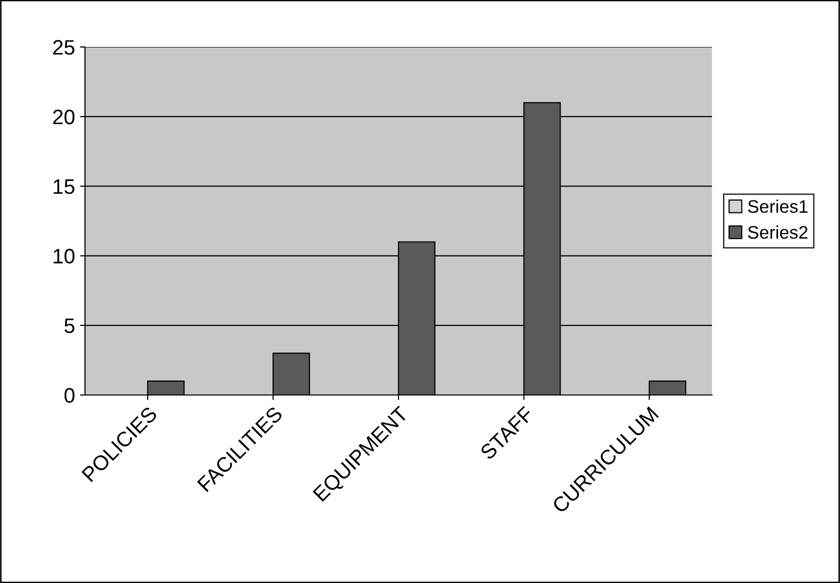  I want to click on y-tick-label: 15, so click(64, 186).